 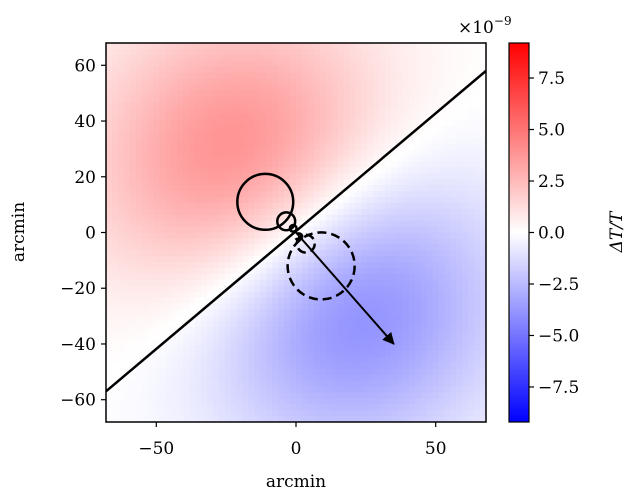 What do you see at coordinates (293, 228) in the screenshot?
I see `solid-circle` at bounding box center [293, 228].